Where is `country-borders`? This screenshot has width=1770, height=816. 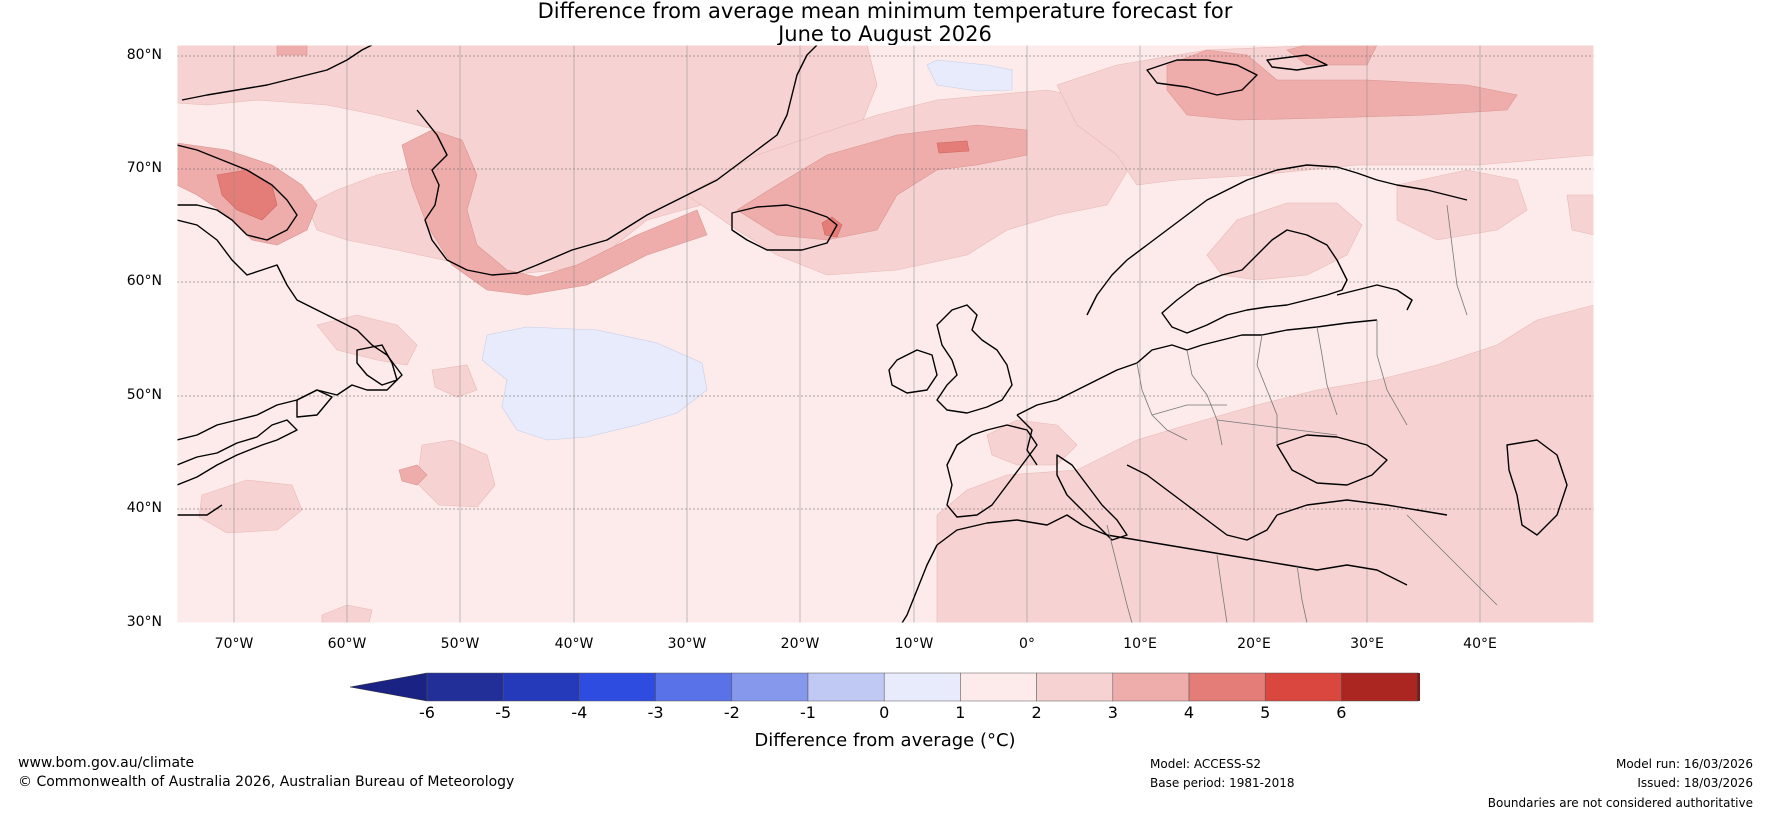
country-borders is located at coordinates (1302, 413).